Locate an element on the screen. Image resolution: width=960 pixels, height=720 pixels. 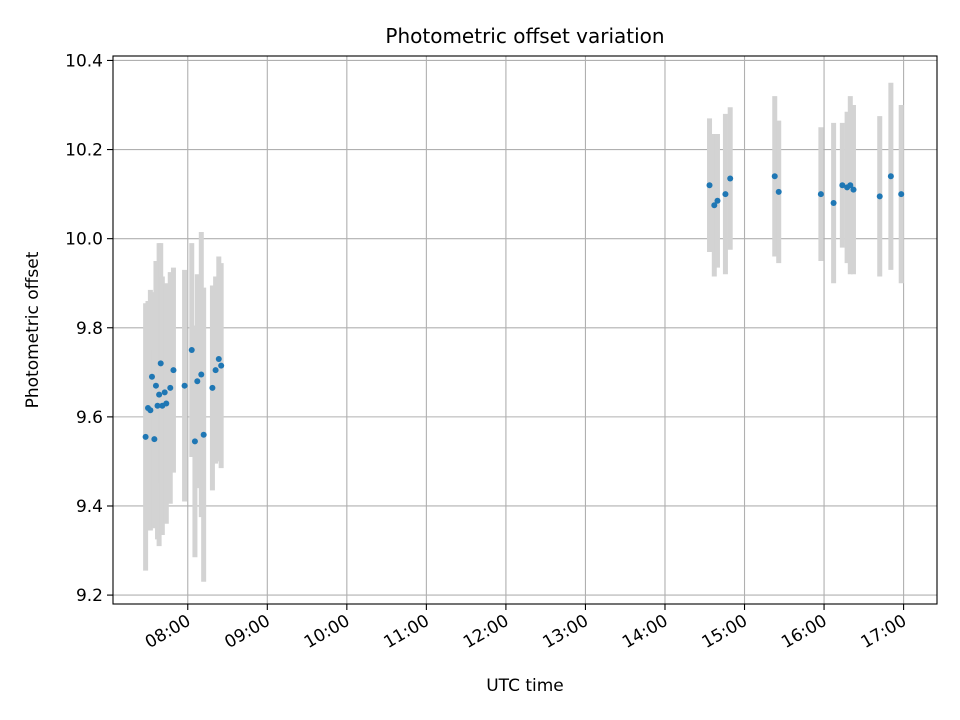
chart-title: Photometric offset variation is located at coordinates (524, 36).